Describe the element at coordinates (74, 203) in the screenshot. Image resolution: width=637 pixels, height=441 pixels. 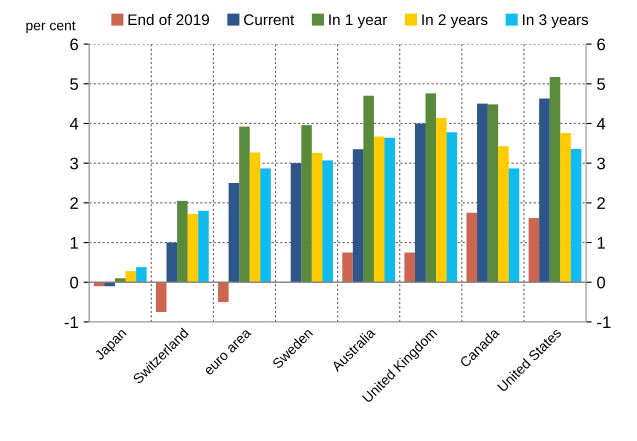
I see `y-tick-label: 2` at that location.